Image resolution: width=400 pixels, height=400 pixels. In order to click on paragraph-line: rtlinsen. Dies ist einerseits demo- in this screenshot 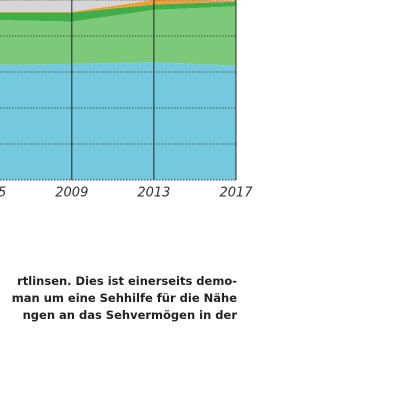, I will do `click(127, 281)`.